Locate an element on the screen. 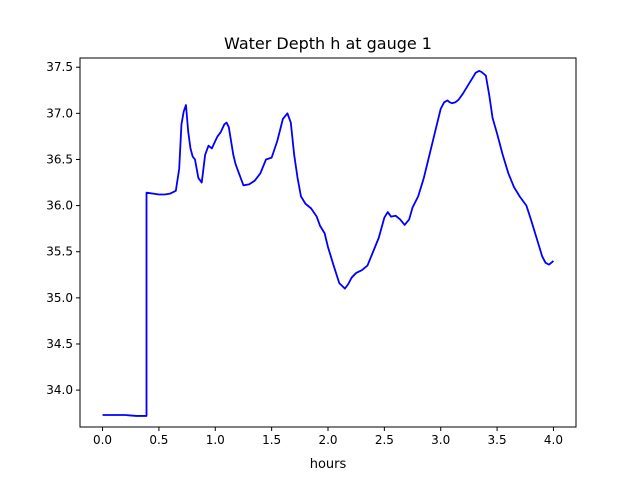  x-tick-label: 2.5 is located at coordinates (384, 440).